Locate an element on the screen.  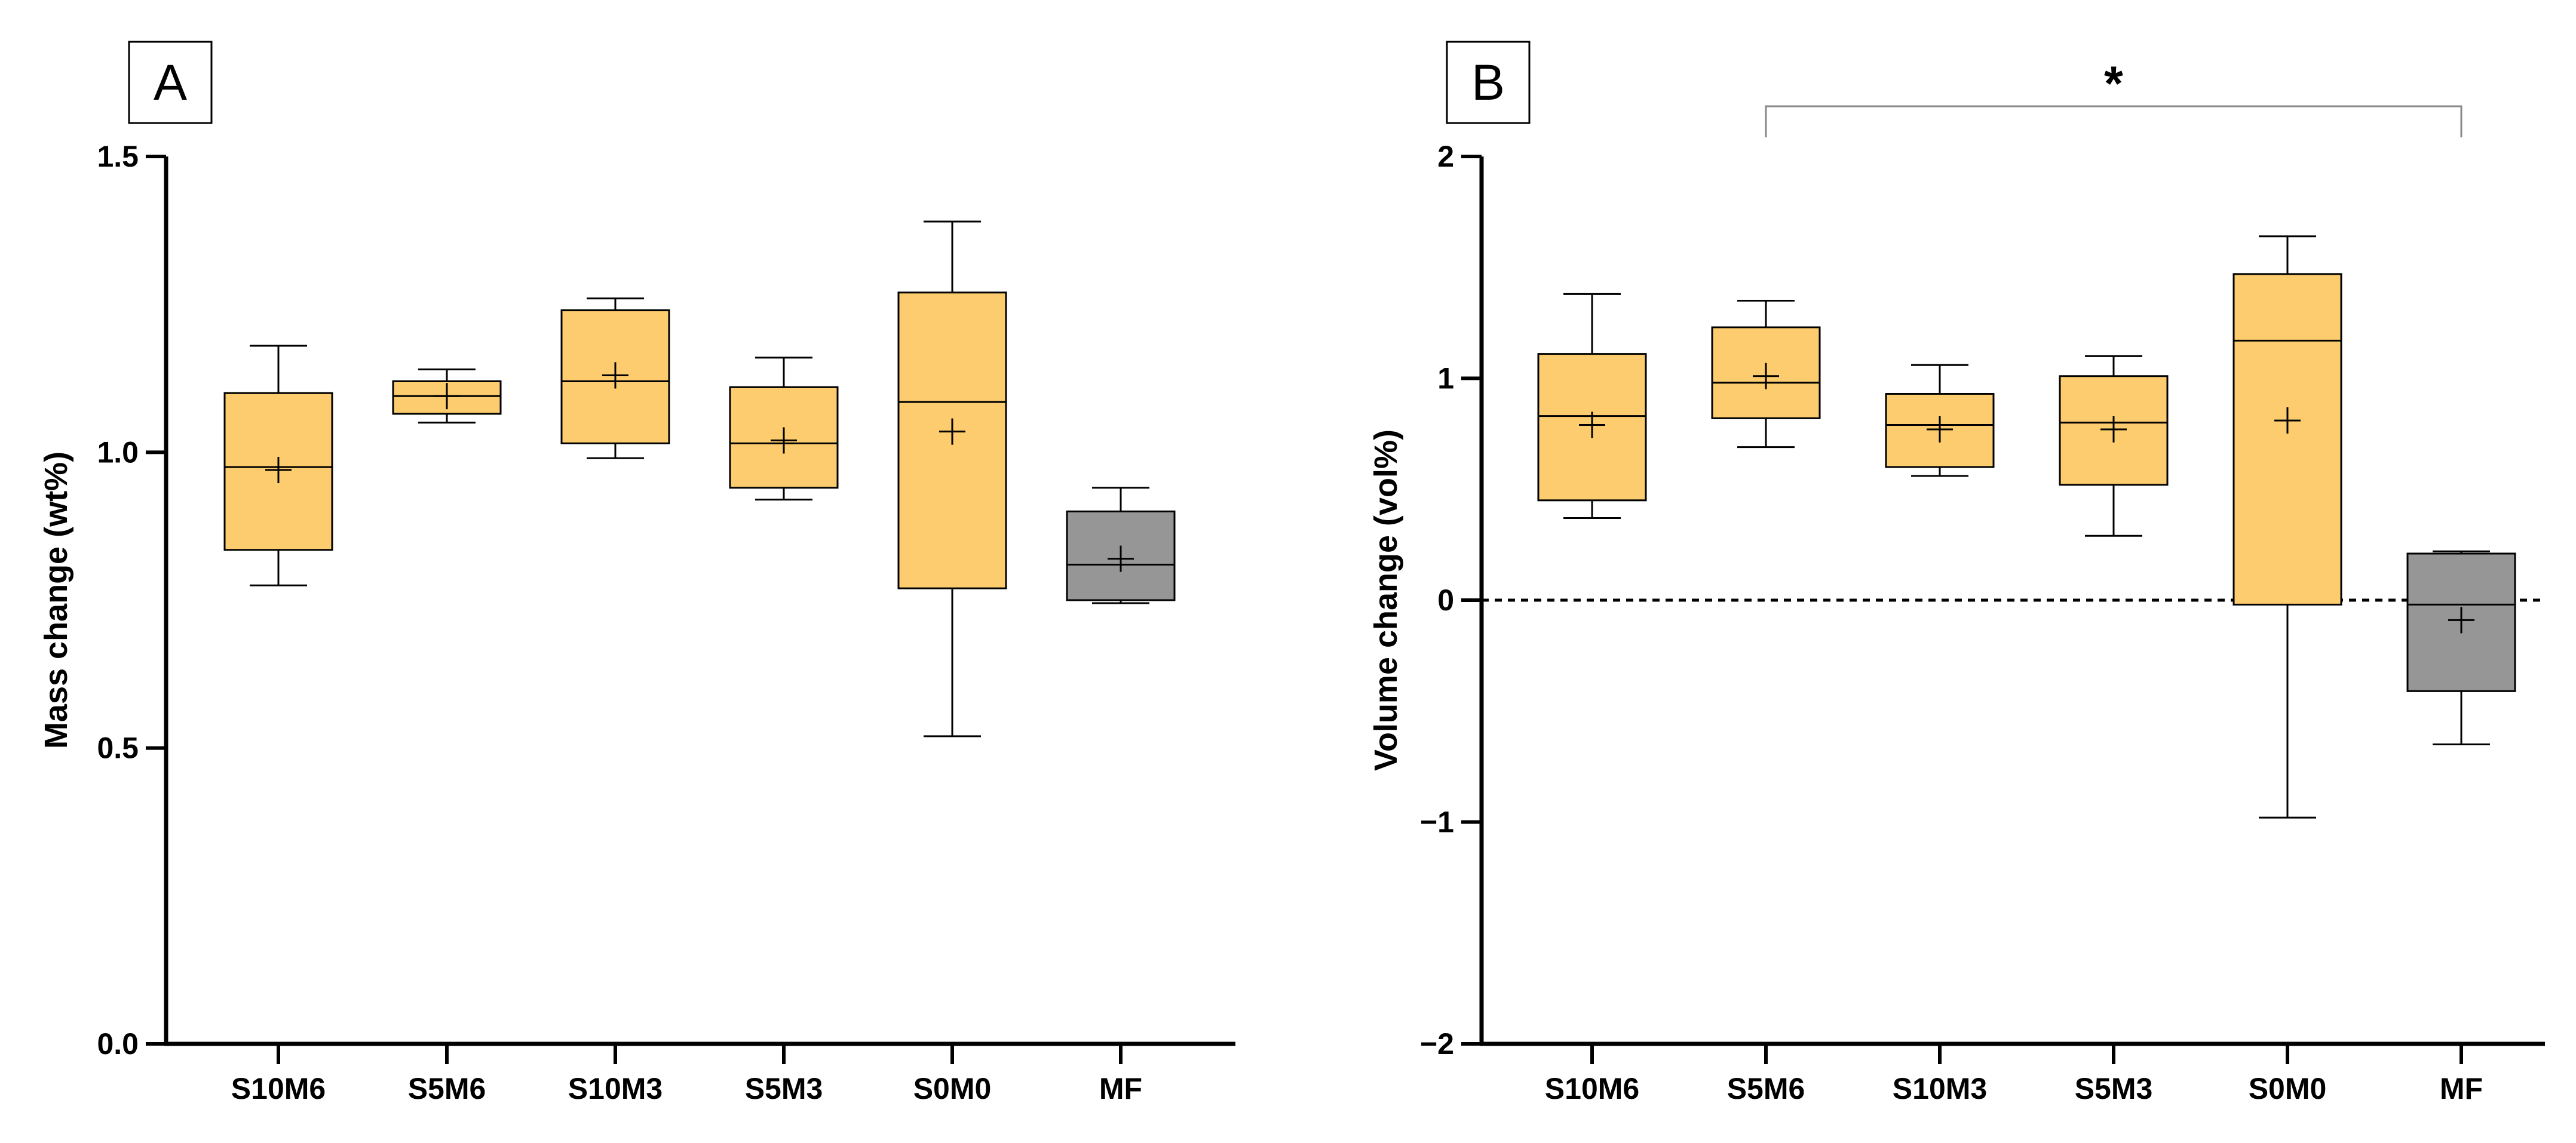
panel-label: B is located at coordinates (1488, 82).